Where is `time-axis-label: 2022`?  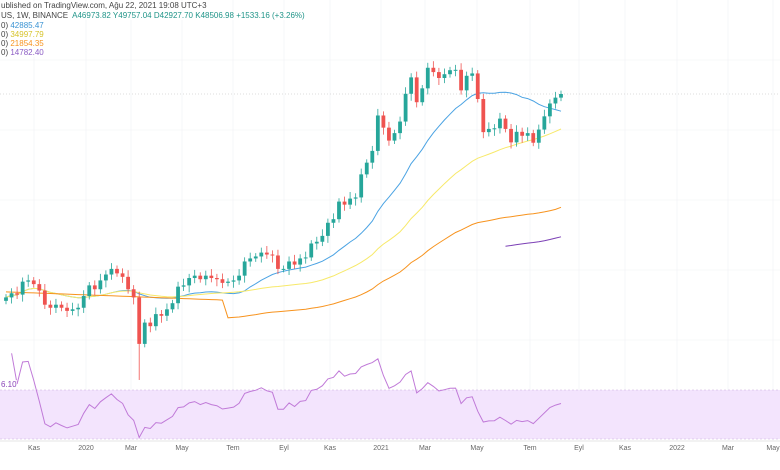 time-axis-label: 2022 is located at coordinates (677, 448).